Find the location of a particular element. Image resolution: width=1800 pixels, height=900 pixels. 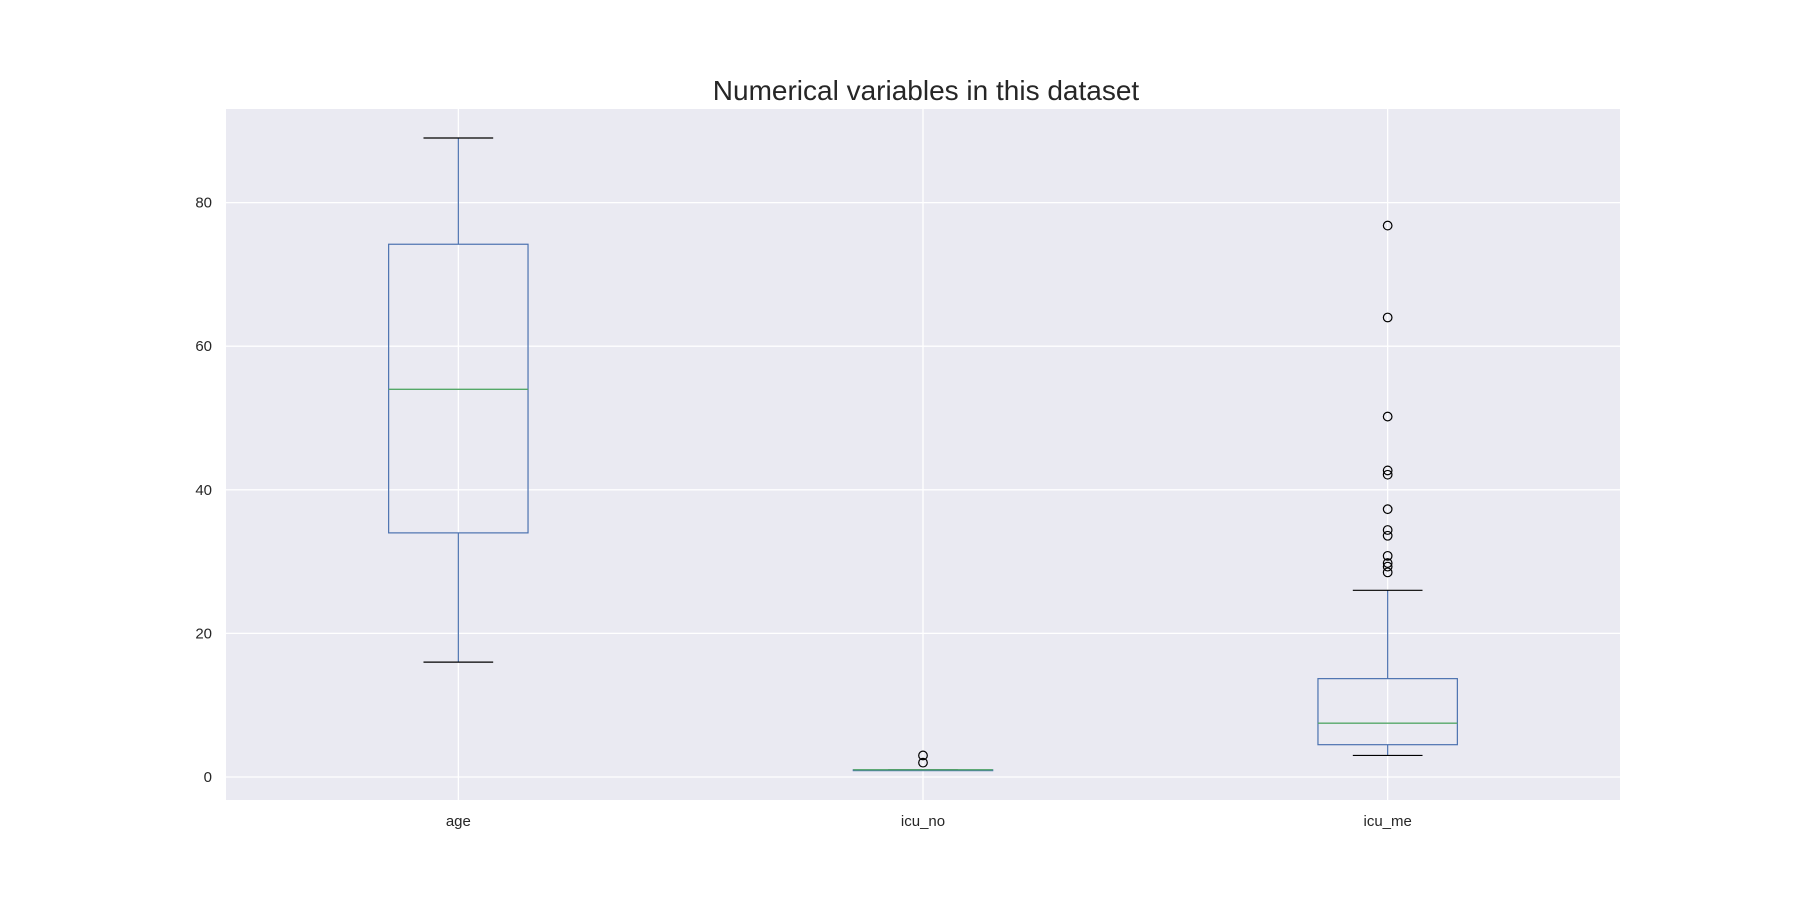

y-tick-label: 0 is located at coordinates (208, 777).